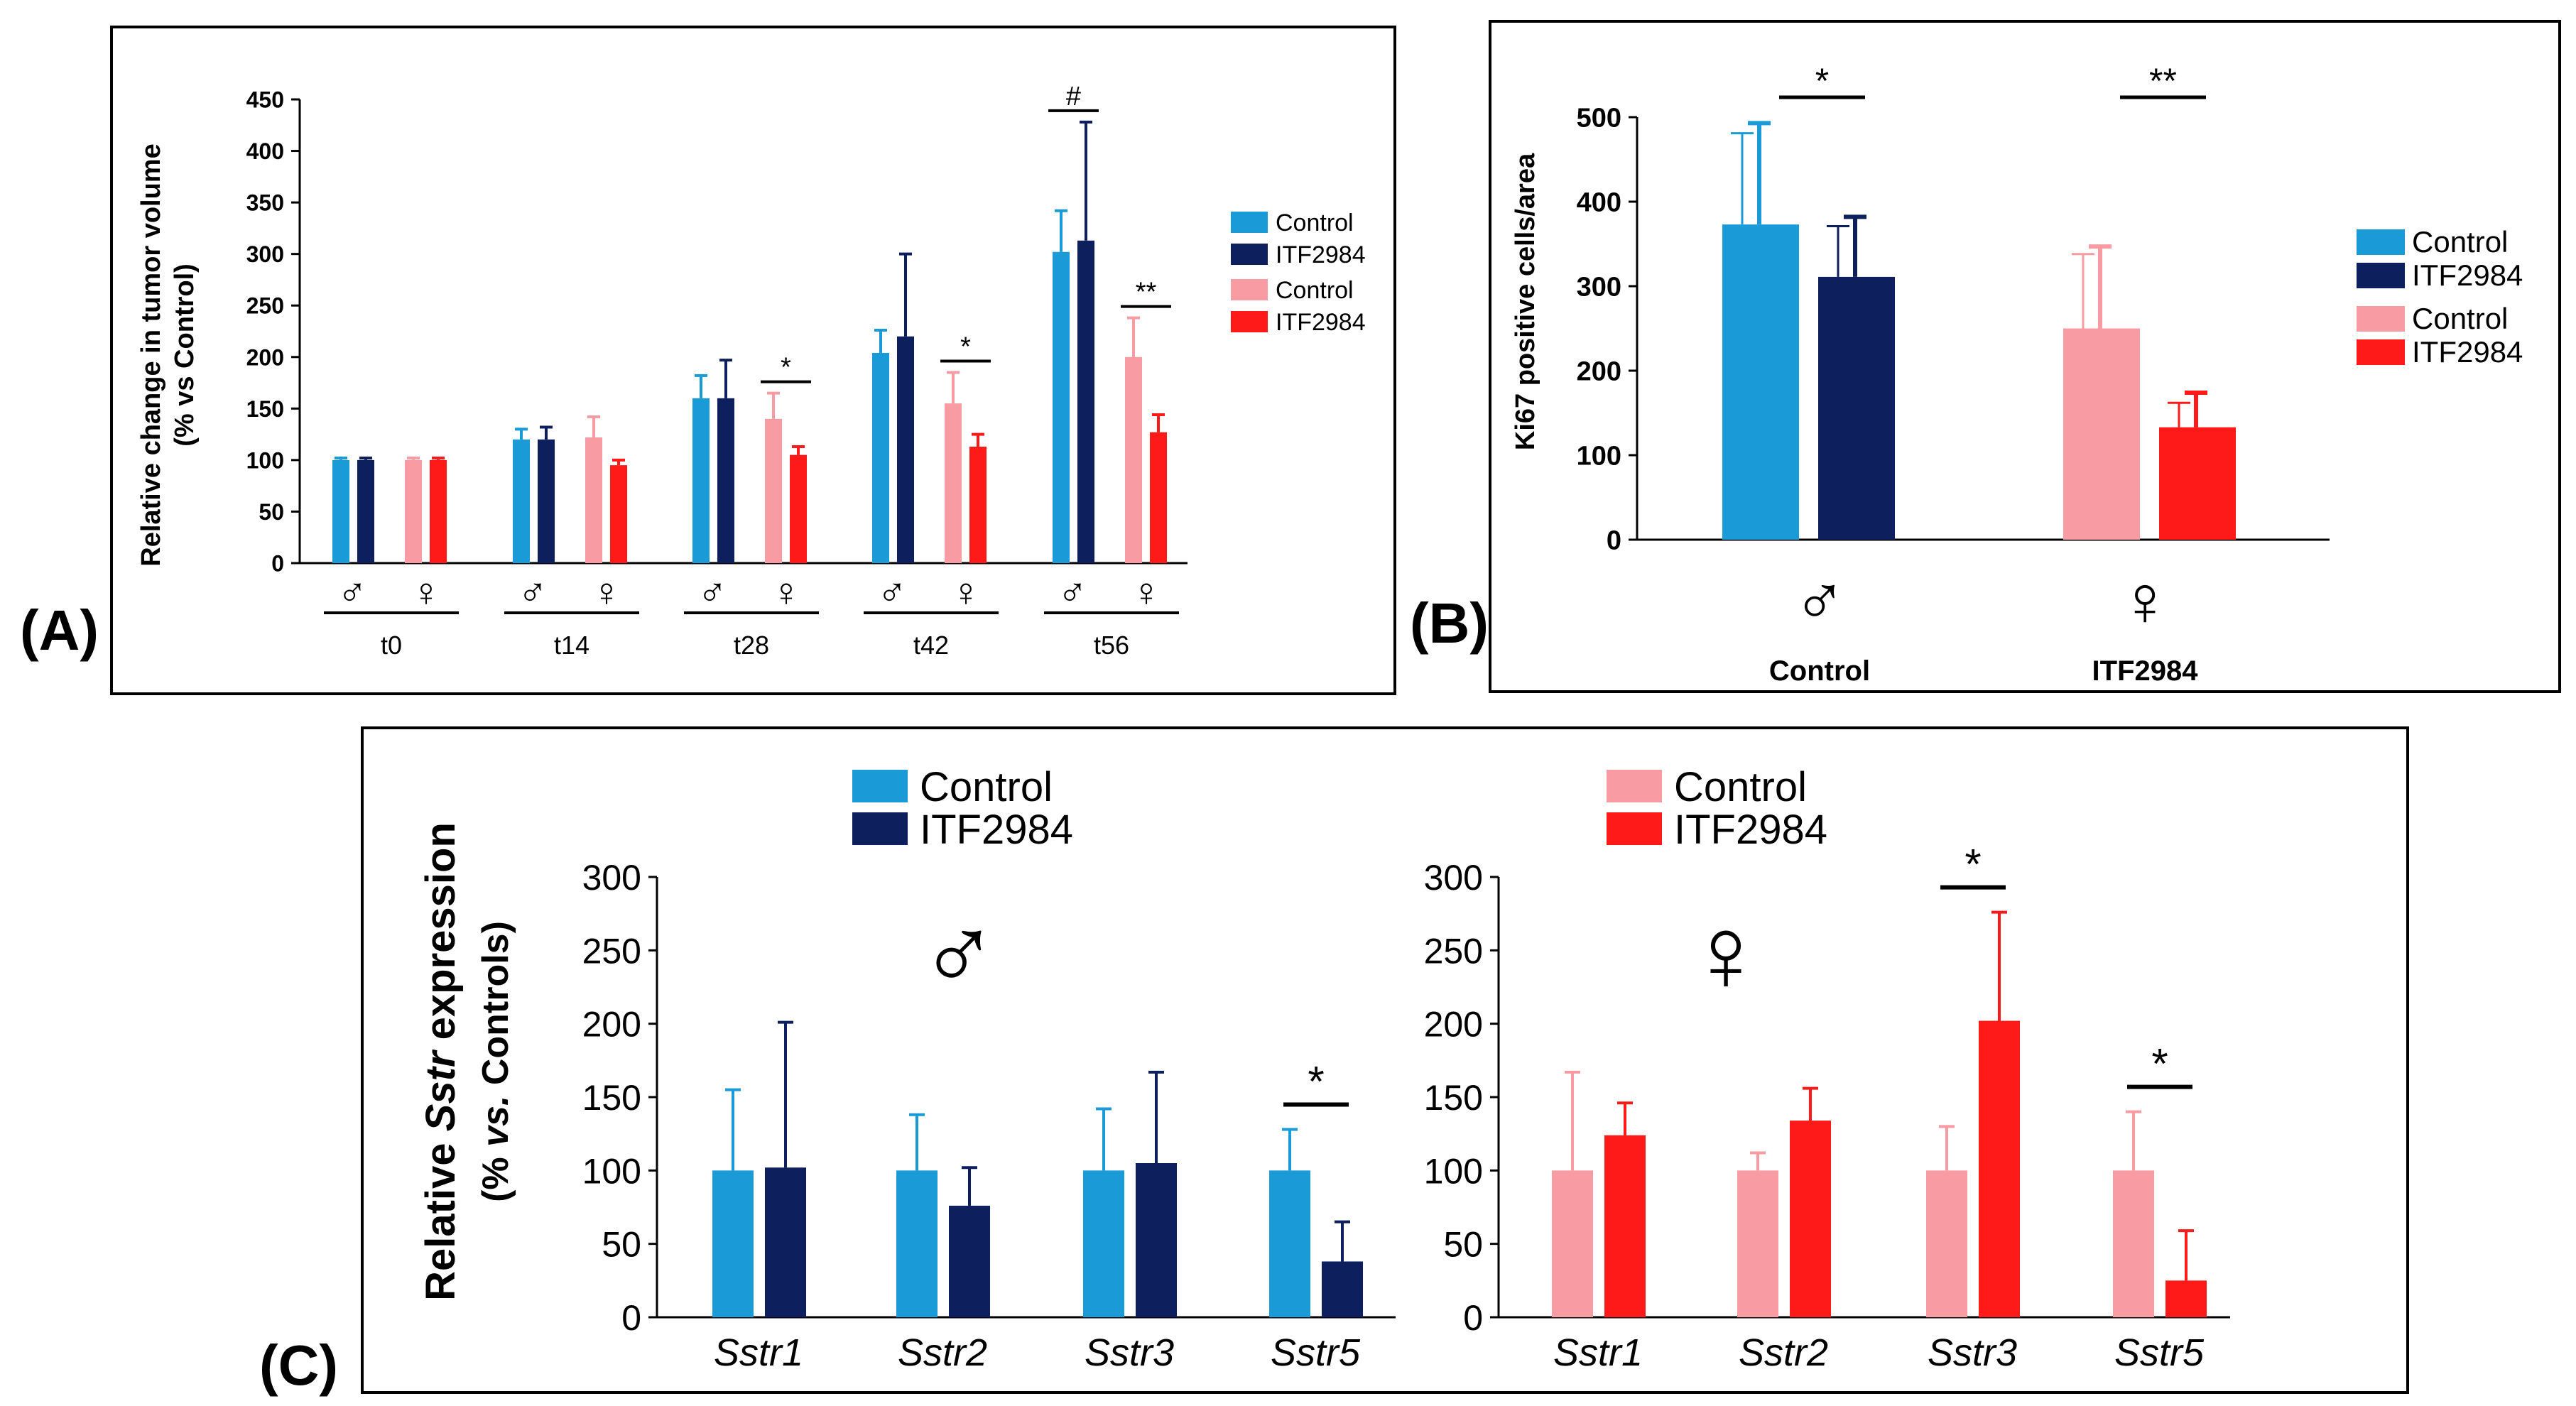 This screenshot has width=2576, height=1406. I want to click on chart-a-x-tick-label: t0, so click(391, 645).